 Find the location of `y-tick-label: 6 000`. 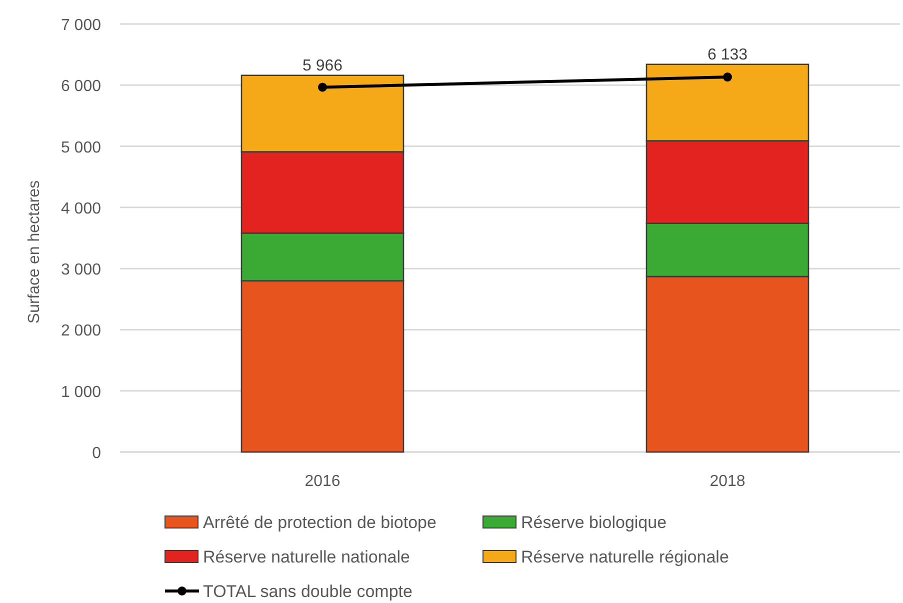

y-tick-label: 6 000 is located at coordinates (81, 87).